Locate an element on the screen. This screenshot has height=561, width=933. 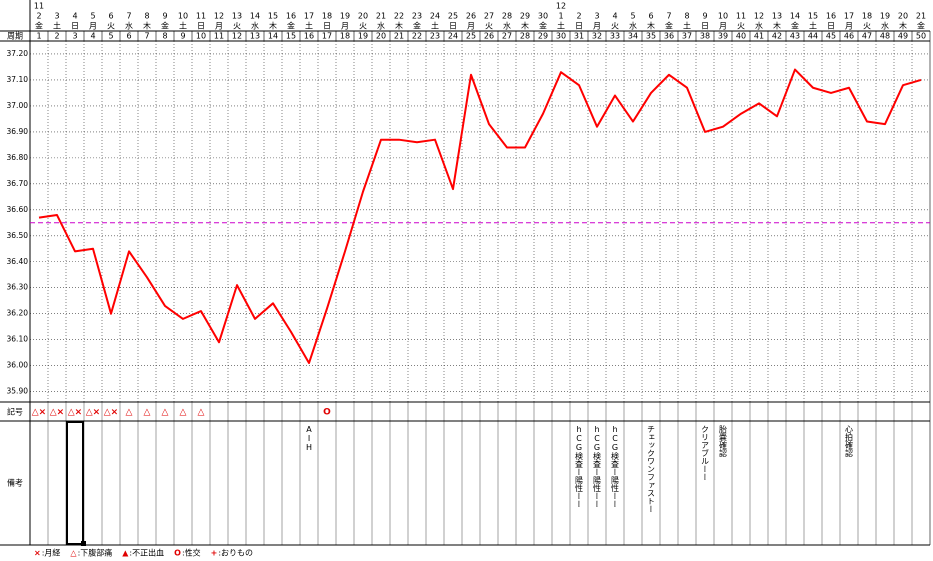
y-tick-label: 36.00 is located at coordinates (18, 365).